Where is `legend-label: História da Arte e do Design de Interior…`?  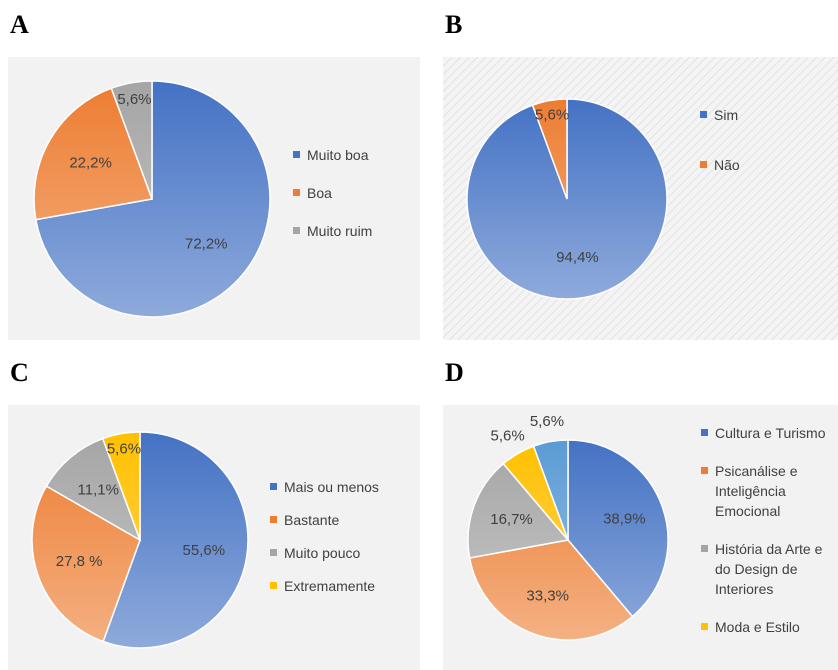
legend-label: História da Arte e do Design de Interior… is located at coordinates (769, 569).